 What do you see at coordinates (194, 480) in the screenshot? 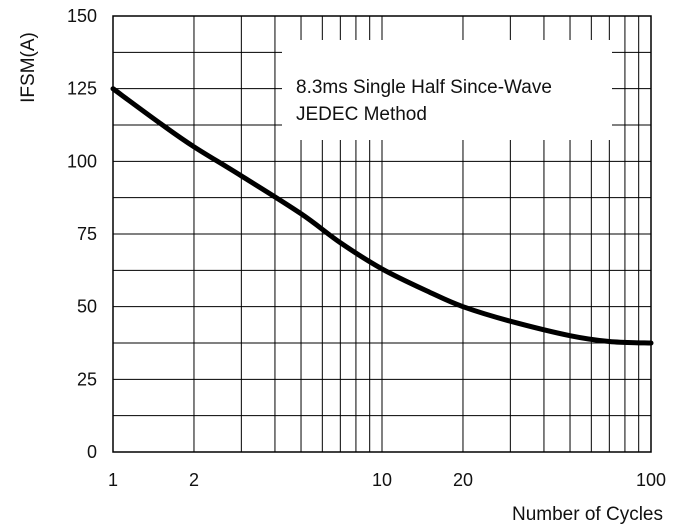
I see `x-tick-label: 2` at bounding box center [194, 480].